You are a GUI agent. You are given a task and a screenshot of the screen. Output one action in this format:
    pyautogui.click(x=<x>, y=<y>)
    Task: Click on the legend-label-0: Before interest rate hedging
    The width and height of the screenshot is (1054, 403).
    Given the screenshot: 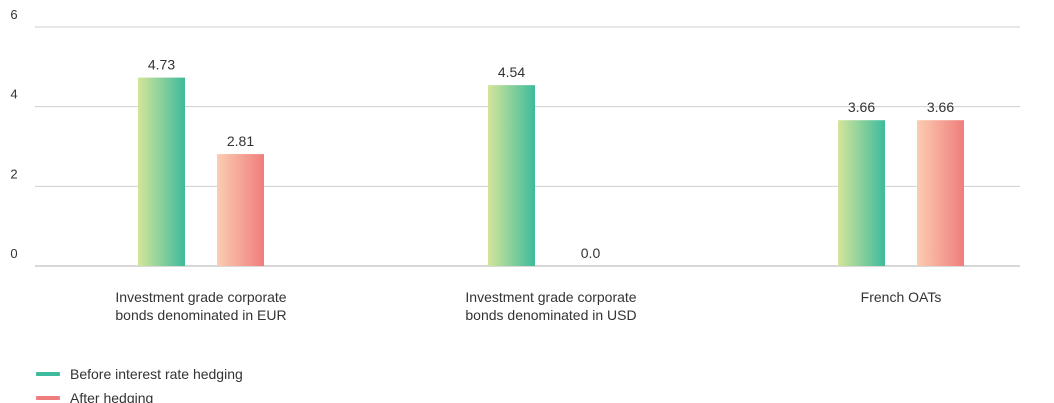 What is the action you would take?
    pyautogui.click(x=156, y=374)
    